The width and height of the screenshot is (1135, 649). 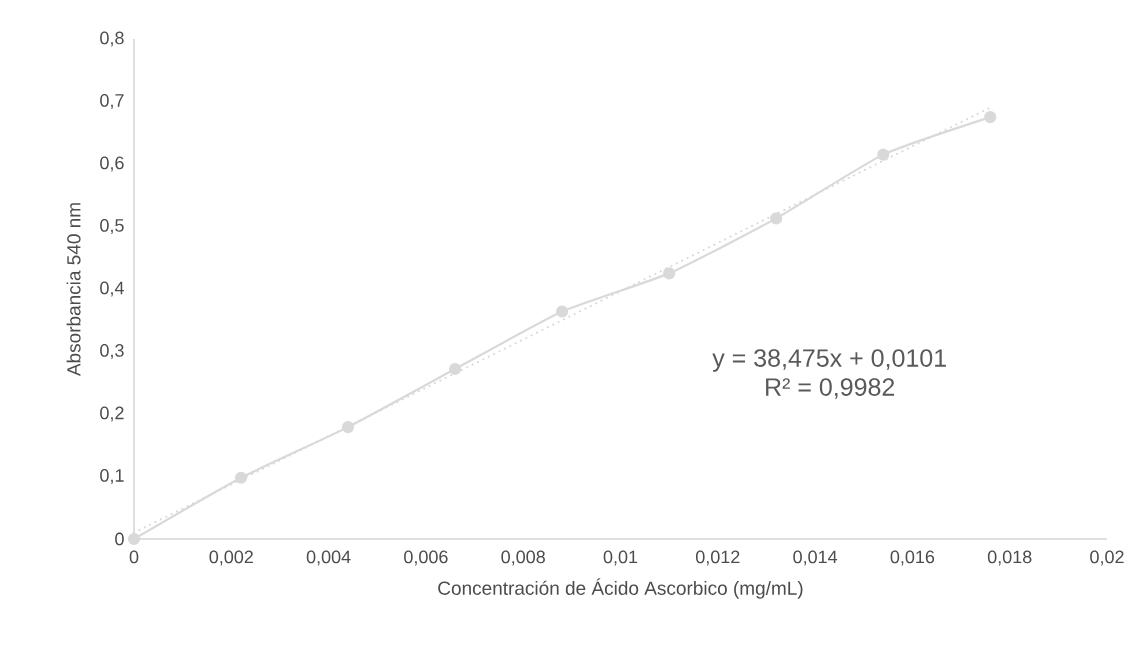 What do you see at coordinates (523, 558) in the screenshot?
I see `x-tick-label: 0,008` at bounding box center [523, 558].